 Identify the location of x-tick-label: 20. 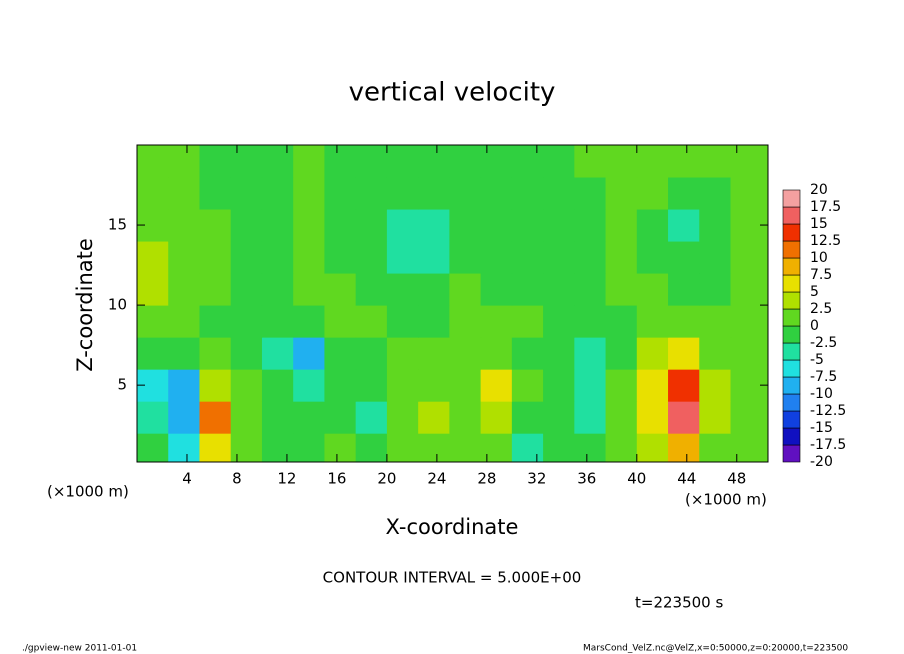
(386, 479).